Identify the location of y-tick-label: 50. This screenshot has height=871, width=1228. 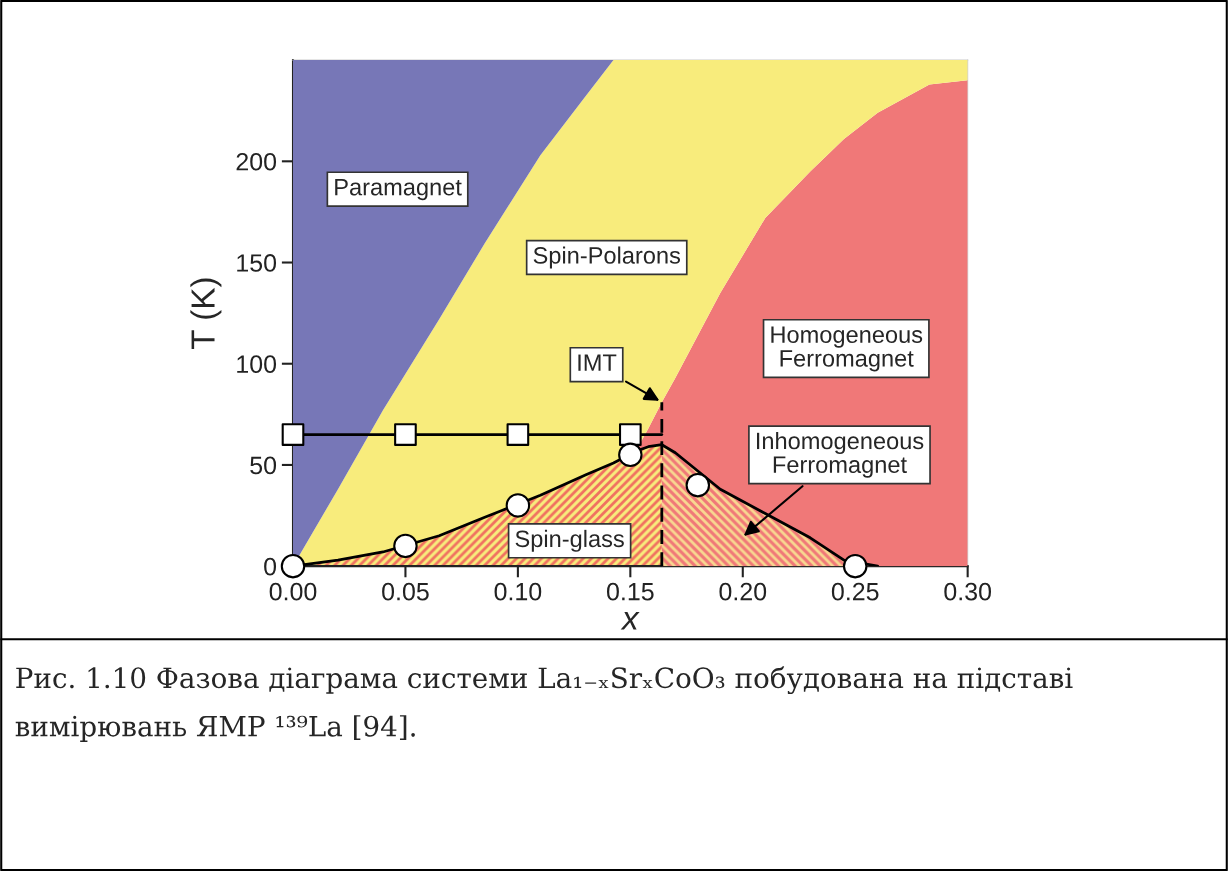
(263, 465).